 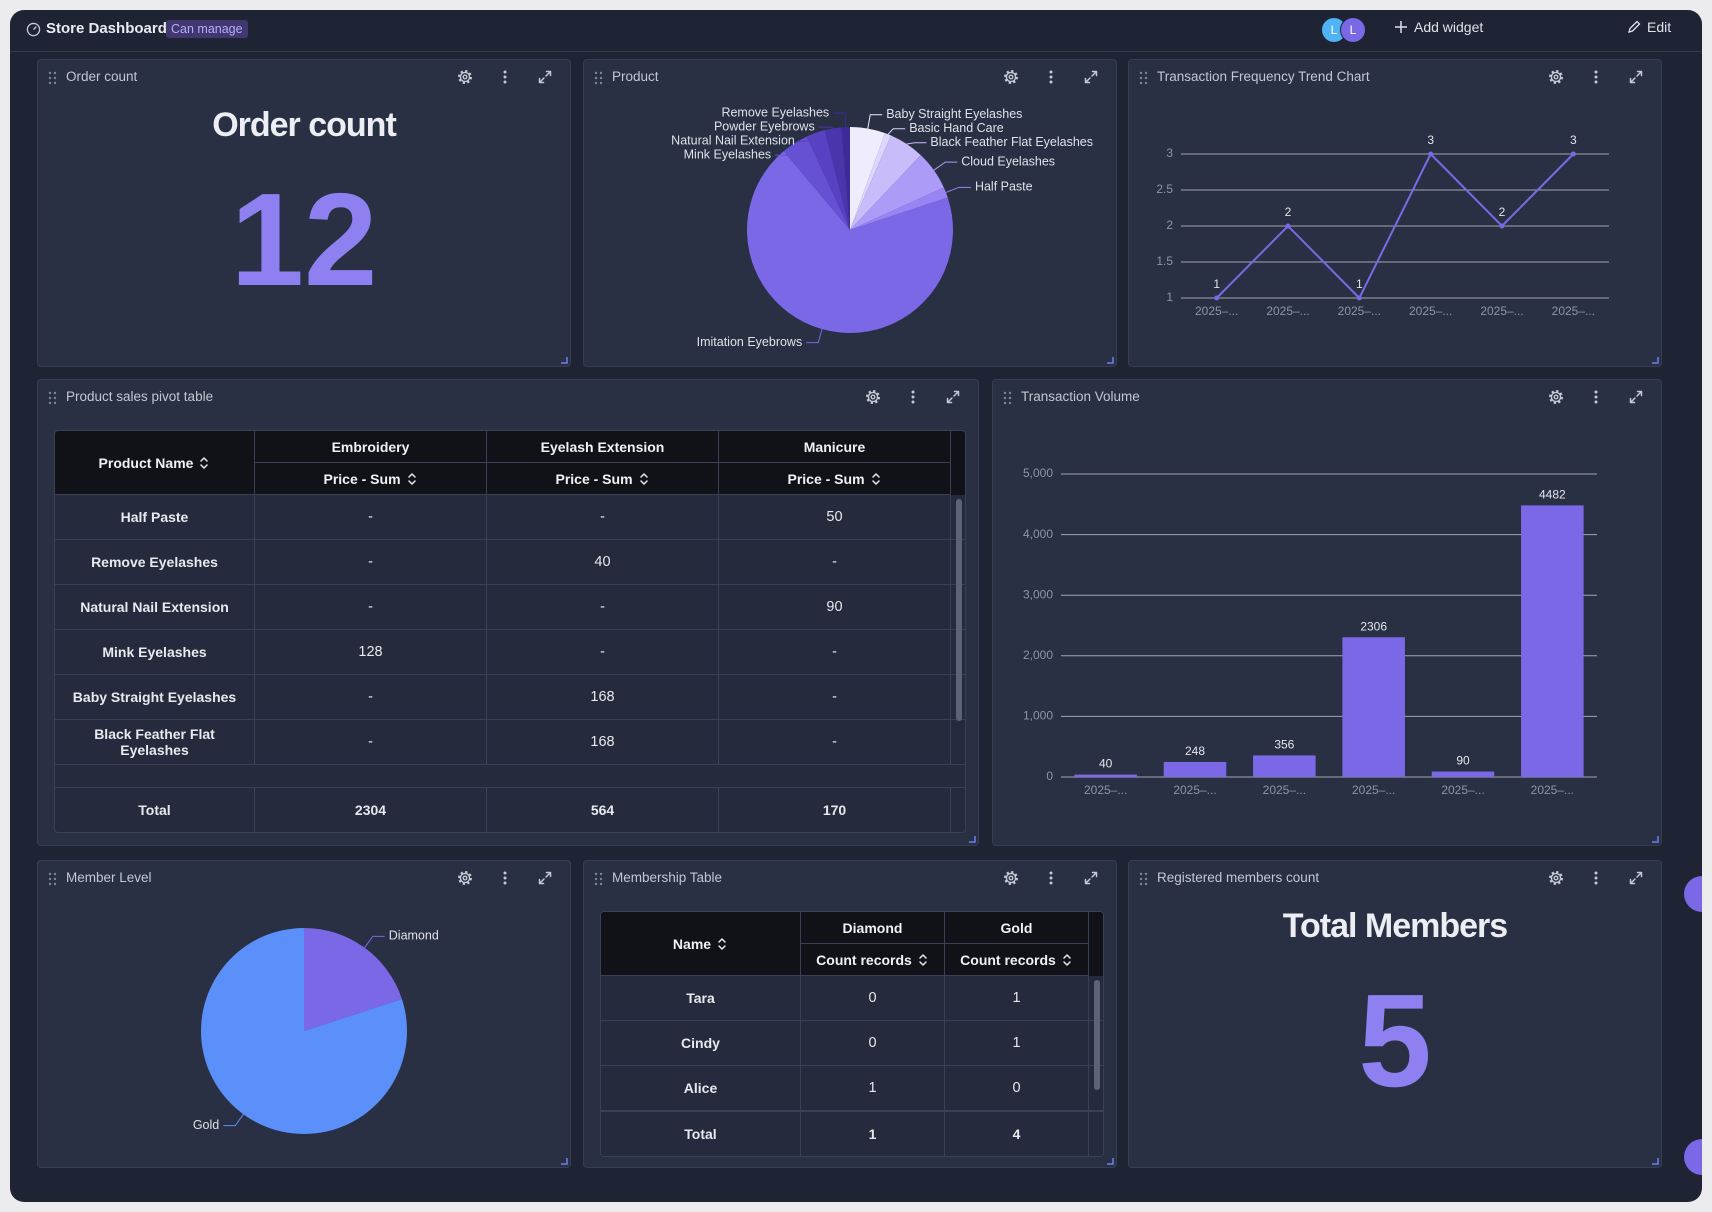 What do you see at coordinates (873, 960) in the screenshot?
I see `measure-cell: Count records` at bounding box center [873, 960].